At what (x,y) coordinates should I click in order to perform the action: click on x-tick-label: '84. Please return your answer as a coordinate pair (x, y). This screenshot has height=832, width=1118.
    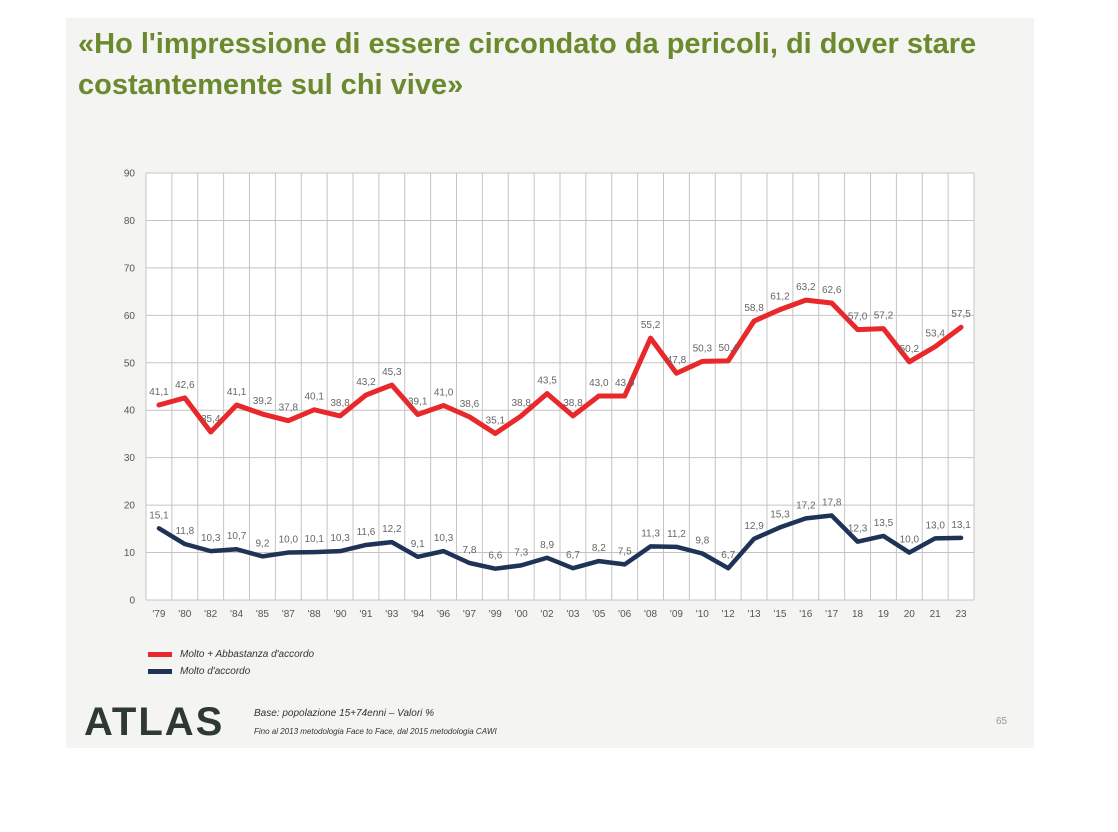
    Looking at the image, I should click on (236, 614).